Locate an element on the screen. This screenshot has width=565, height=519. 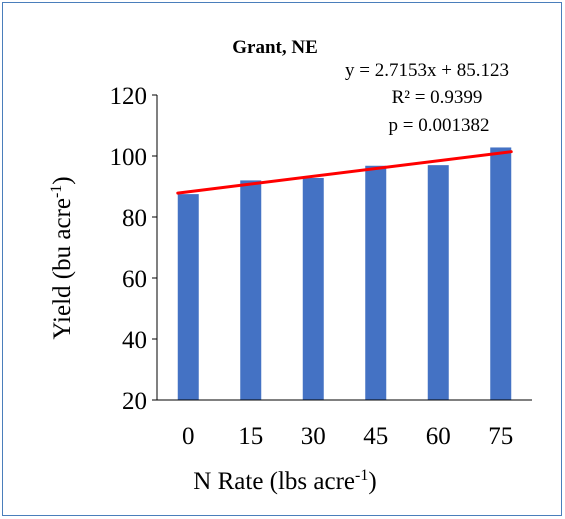
x-axis-label: N Rate (lbs acre-1) is located at coordinates (284, 481).